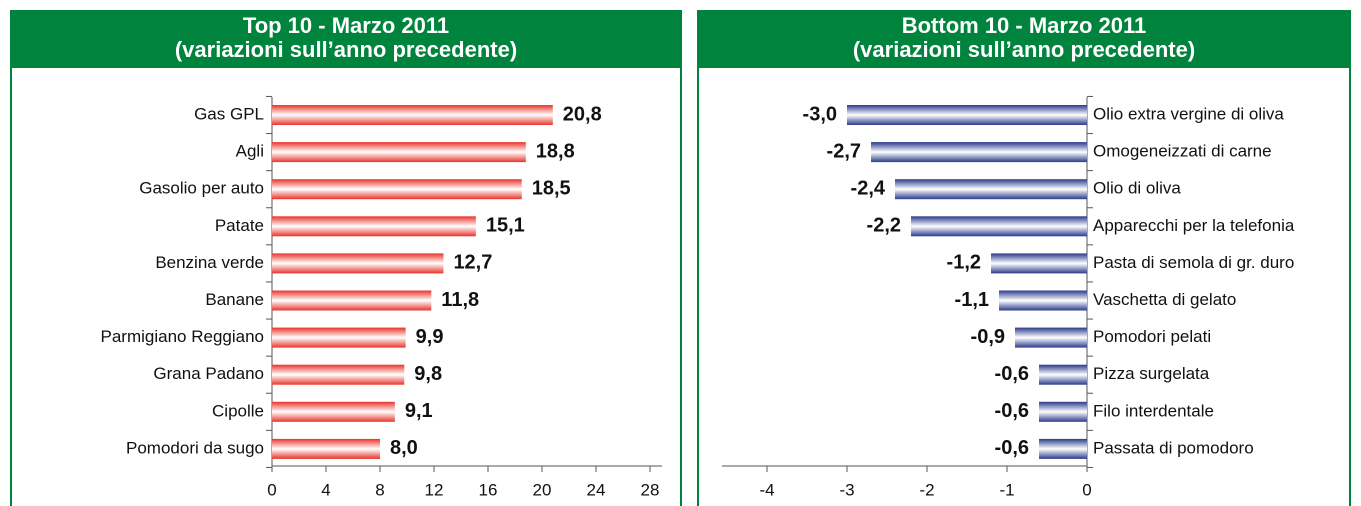 This screenshot has width=1361, height=506. Describe the element at coordinates (1151, 373) in the screenshot. I see `category-label: Pizza surgelata` at that location.